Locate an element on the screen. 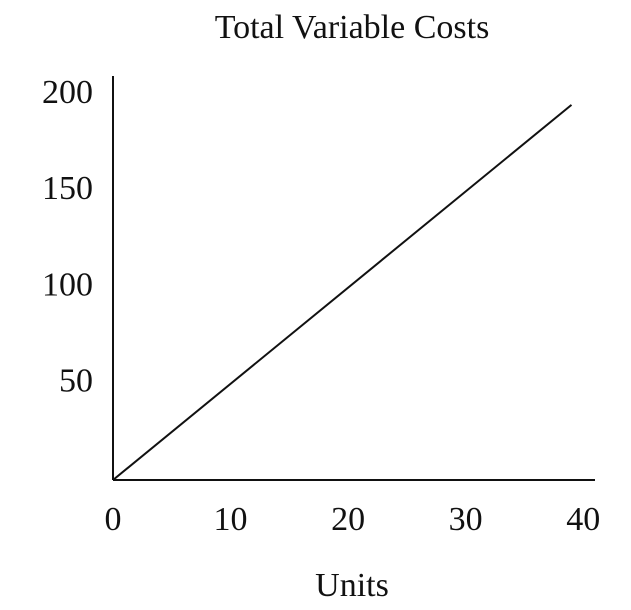 This screenshot has width=631, height=610. y-tick-label: 150 is located at coordinates (67, 188).